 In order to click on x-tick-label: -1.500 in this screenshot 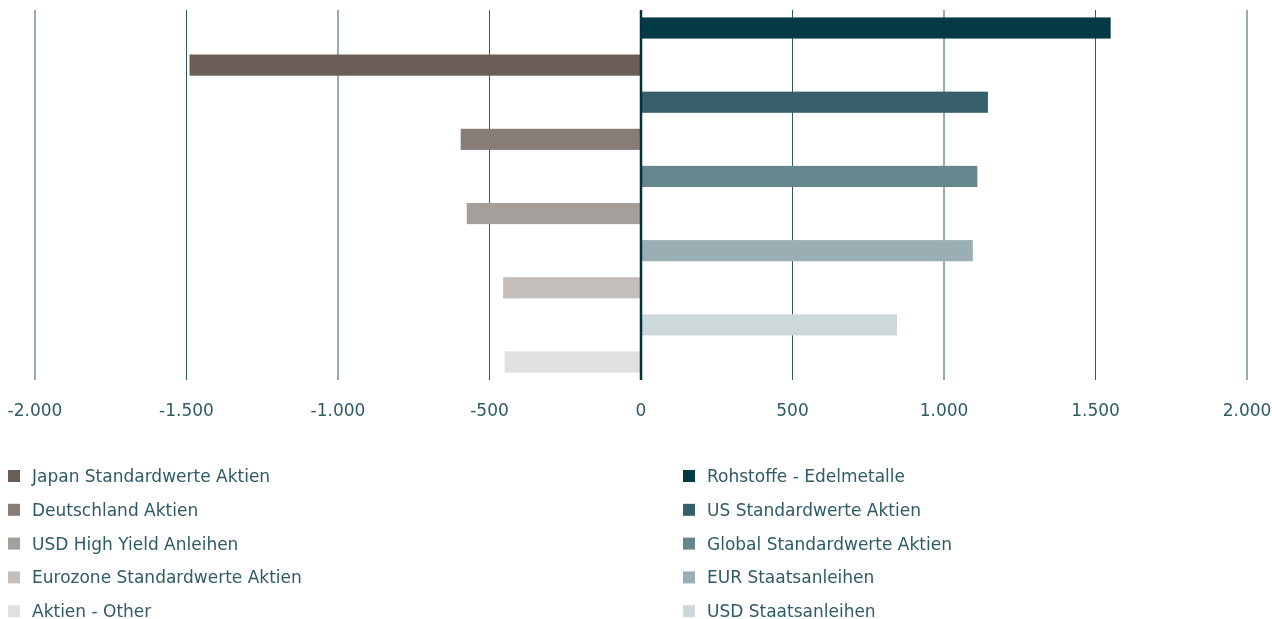, I will do `click(186, 410)`.